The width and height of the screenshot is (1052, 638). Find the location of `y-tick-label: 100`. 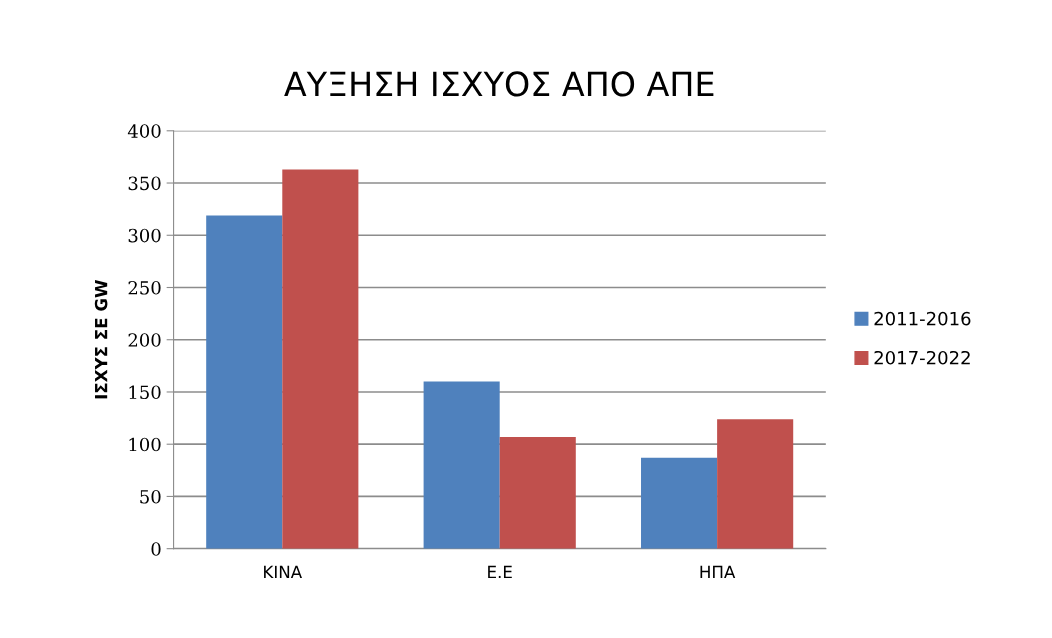

y-tick-label: 100 is located at coordinates (145, 444).